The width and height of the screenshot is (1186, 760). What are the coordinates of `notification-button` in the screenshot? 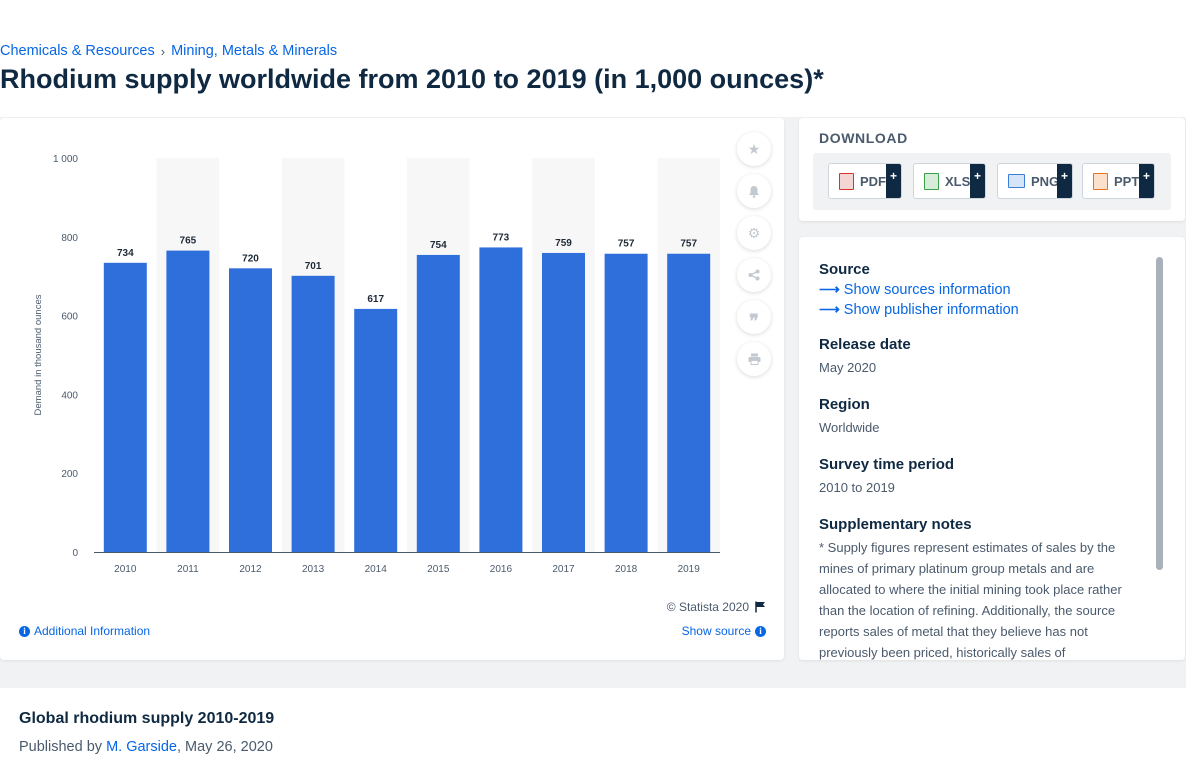 It's located at (754, 191).